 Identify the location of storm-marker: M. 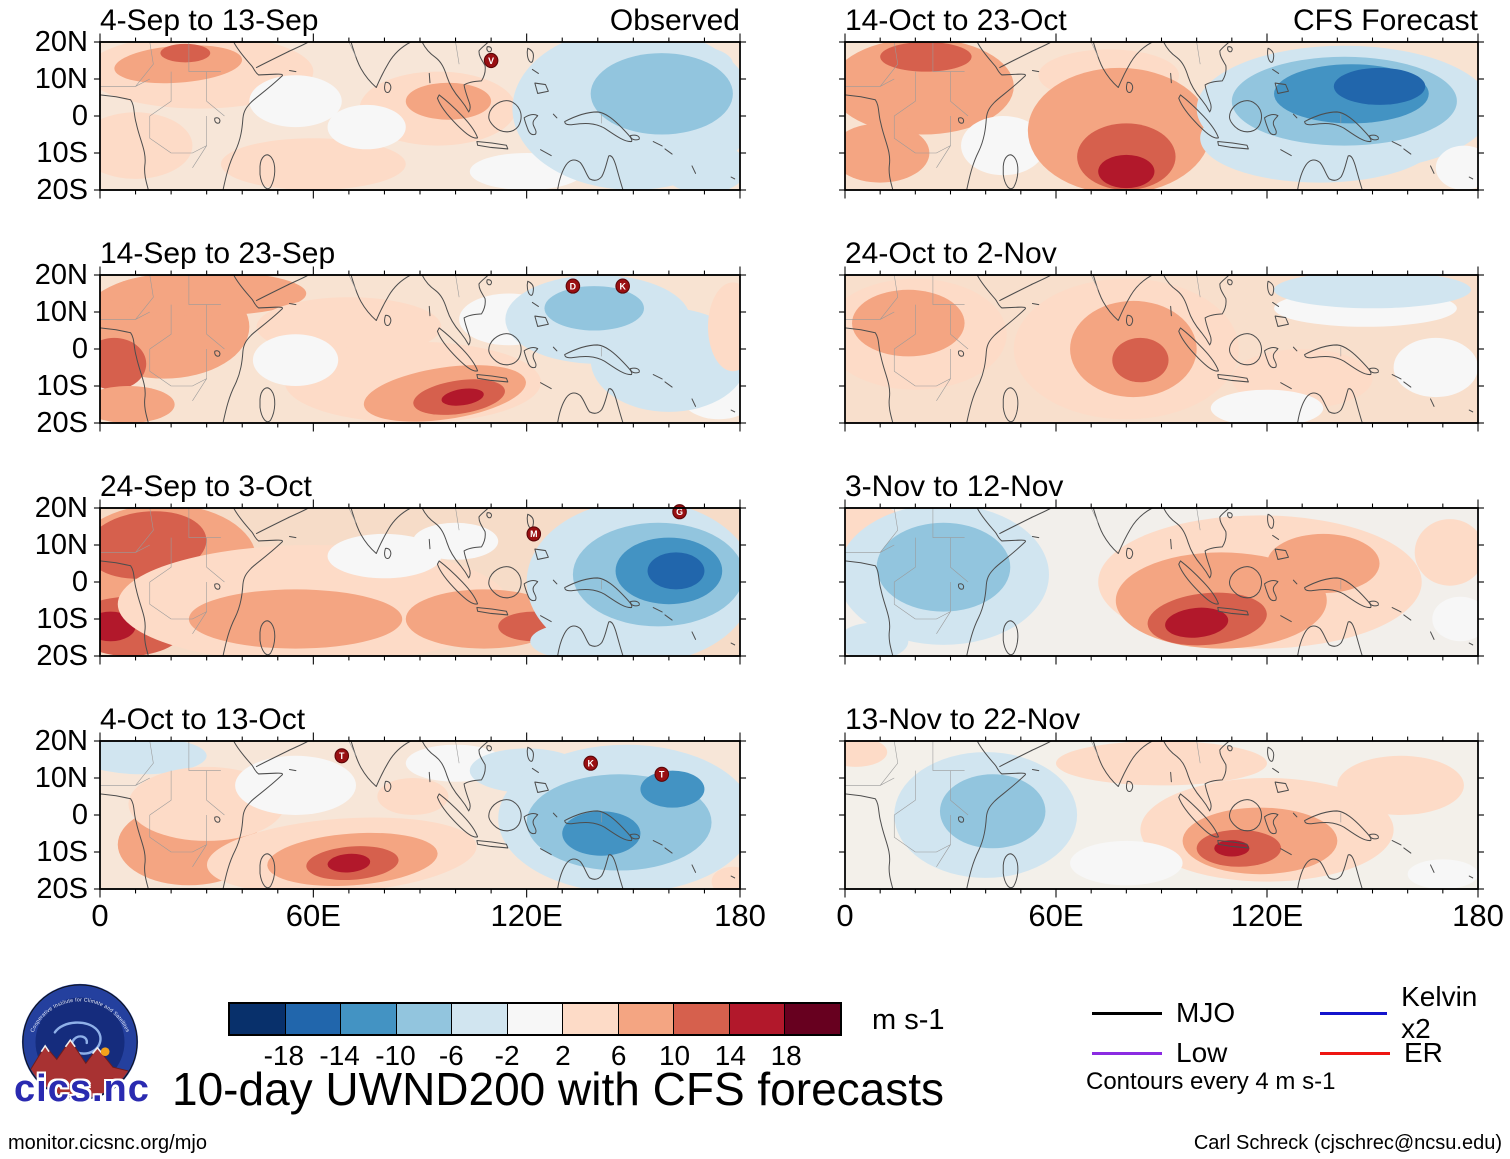
(534, 534).